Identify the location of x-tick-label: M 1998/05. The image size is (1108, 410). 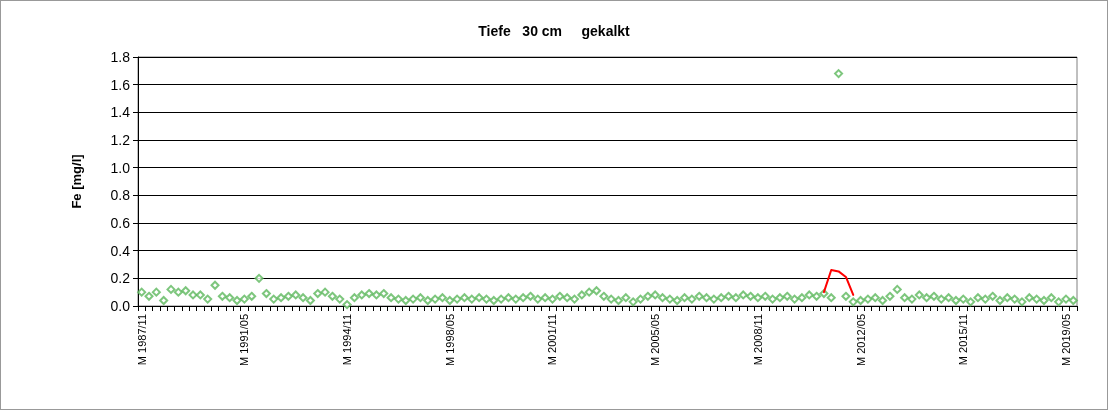
(449, 340).